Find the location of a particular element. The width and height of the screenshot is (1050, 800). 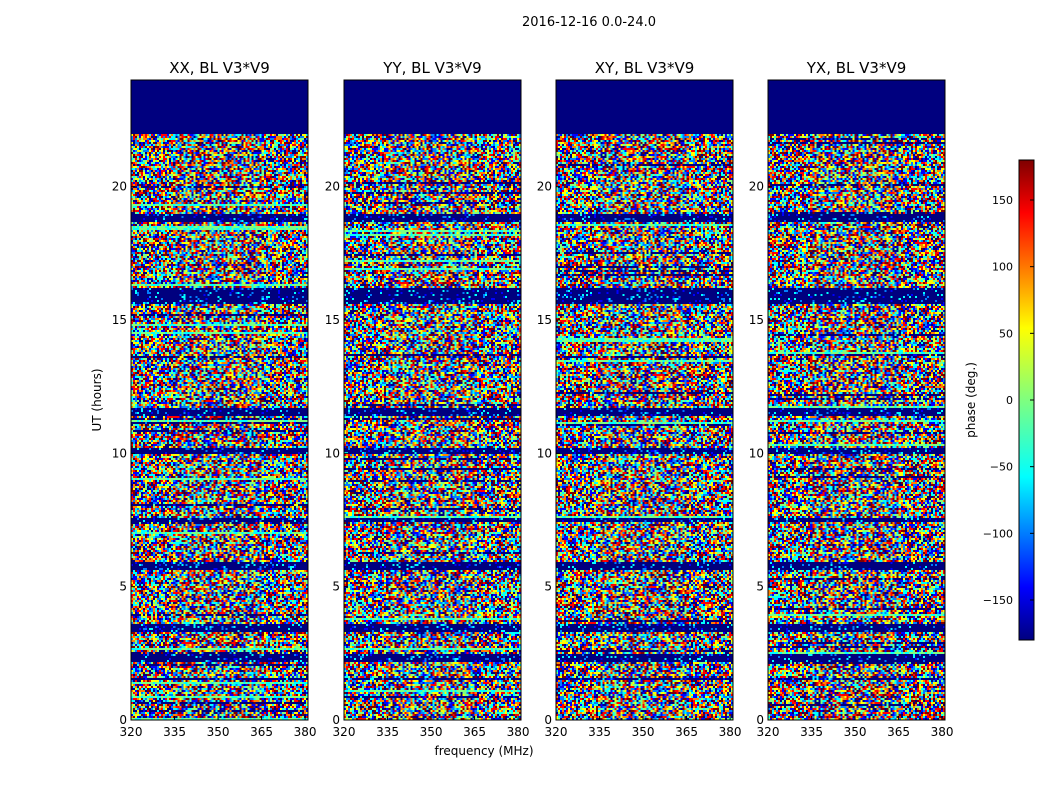

colorbar-tick-label: 100 is located at coordinates (1002, 267).